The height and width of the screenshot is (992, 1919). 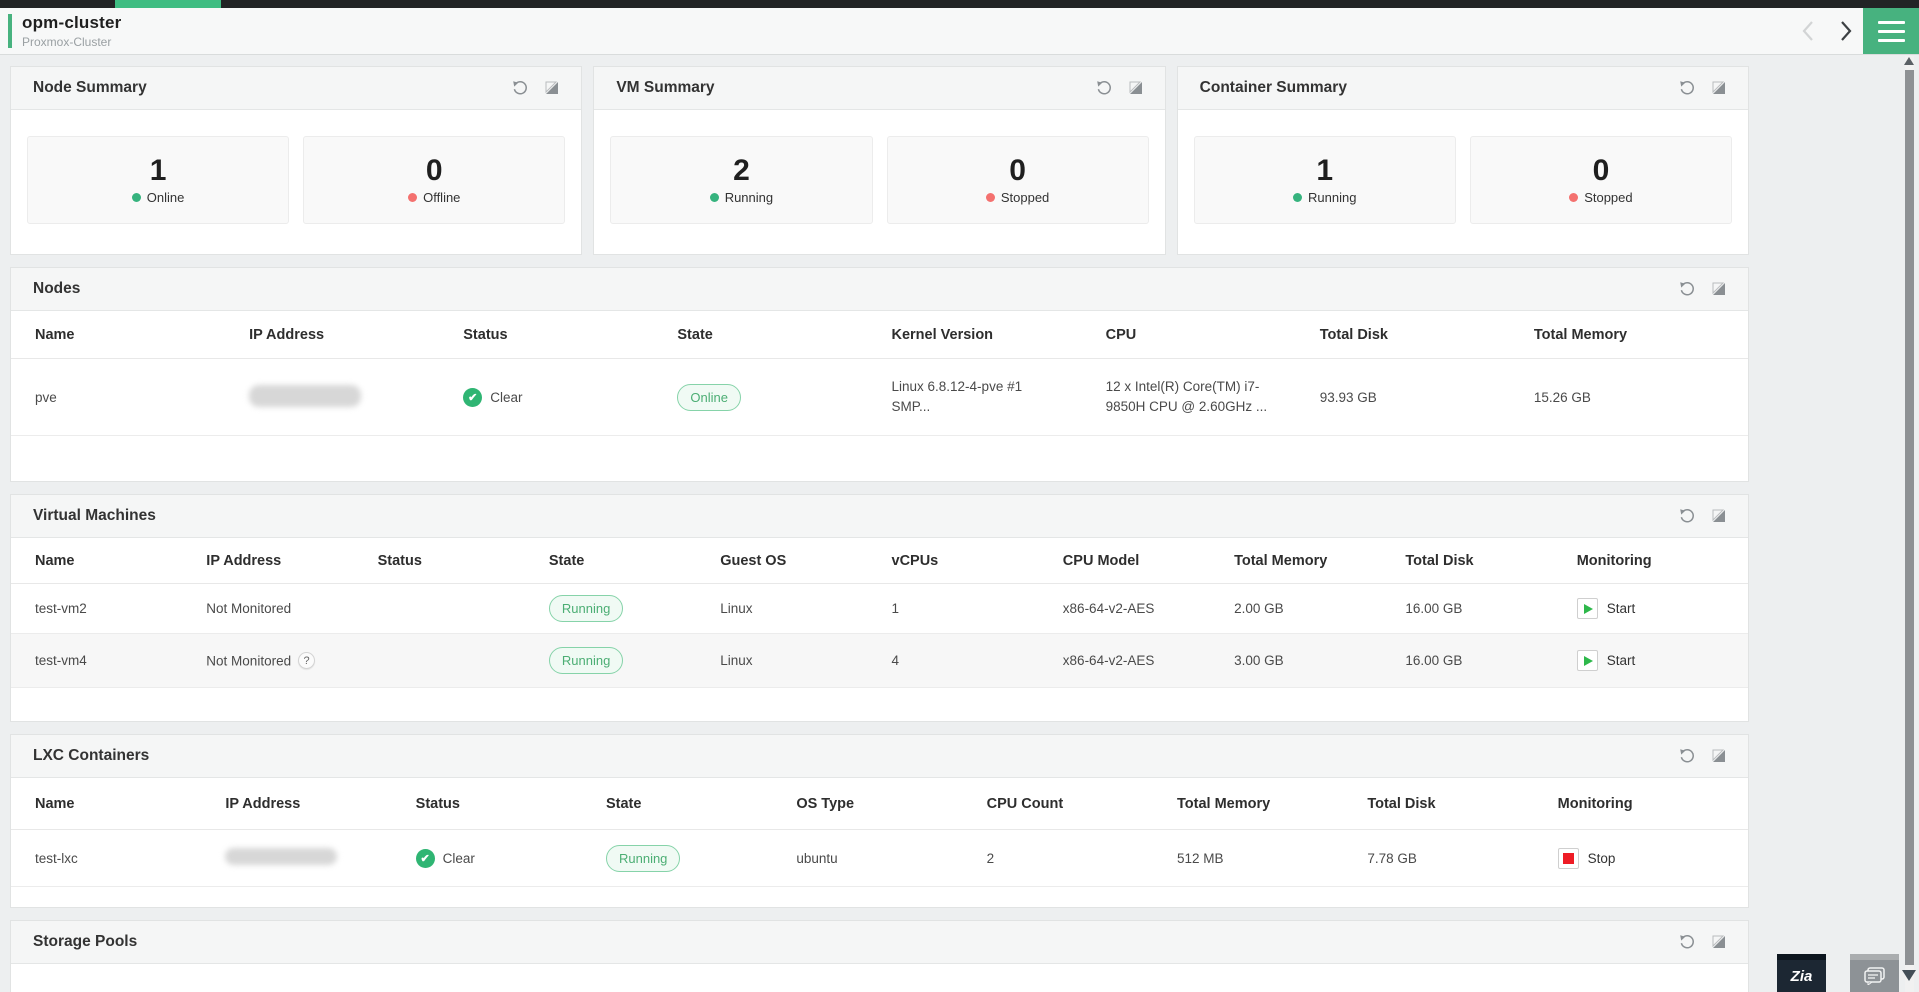 What do you see at coordinates (1348, 397) in the screenshot?
I see `total-disk: 93.93 GB` at bounding box center [1348, 397].